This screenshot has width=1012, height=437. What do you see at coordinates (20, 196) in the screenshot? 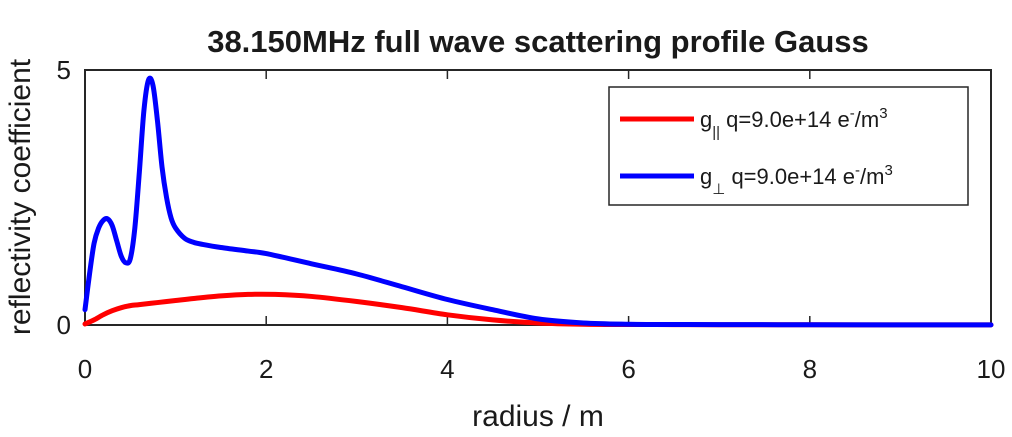
I see `y-axis-label: reflectivity coefficient` at bounding box center [20, 196].